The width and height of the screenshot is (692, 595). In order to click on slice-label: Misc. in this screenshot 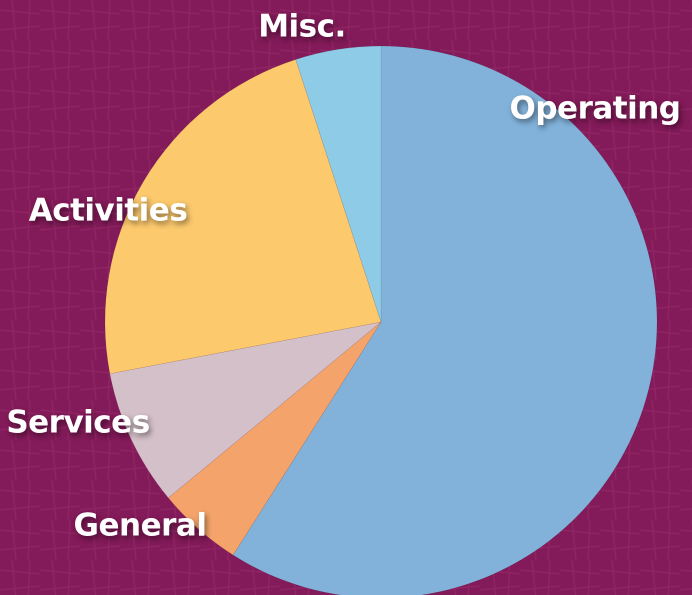, I will do `click(302, 27)`.